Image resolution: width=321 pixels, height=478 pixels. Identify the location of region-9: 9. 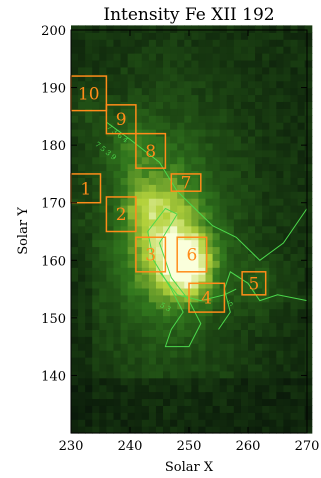
(121, 119).